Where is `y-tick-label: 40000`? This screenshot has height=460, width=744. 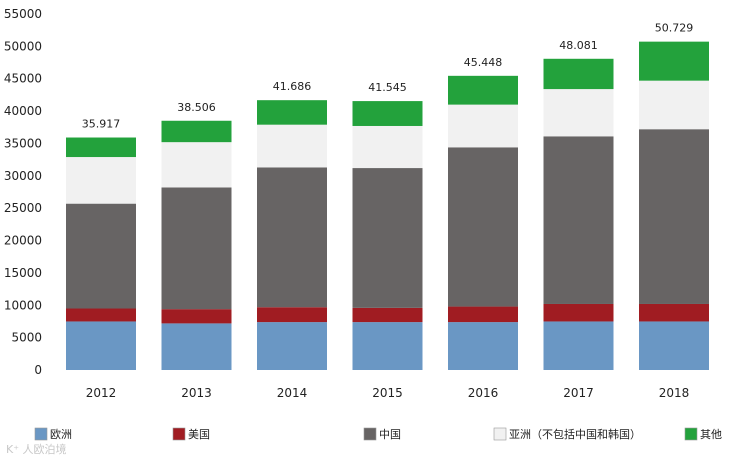 y-tick-label: 40000 is located at coordinates (23, 111).